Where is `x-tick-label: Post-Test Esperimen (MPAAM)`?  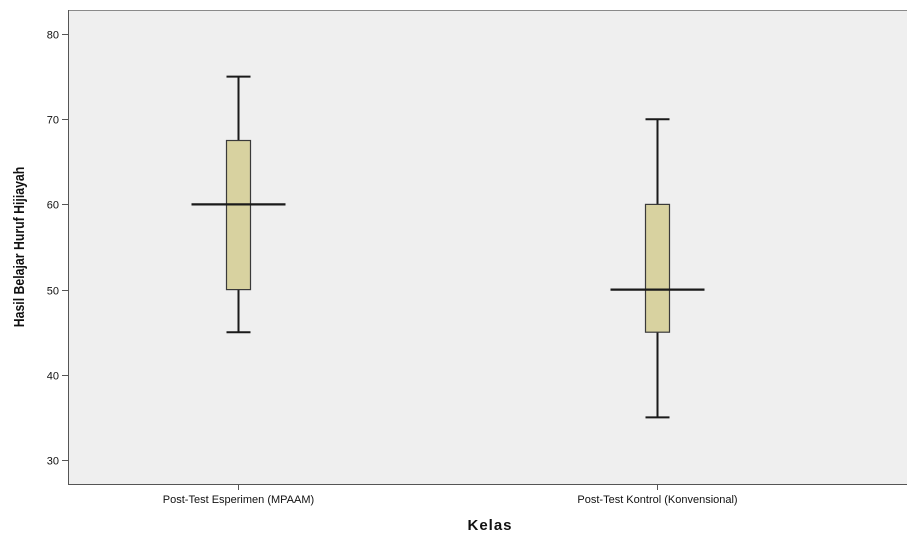
x-tick-label: Post-Test Esperimen (MPAAM) is located at coordinates (238, 500).